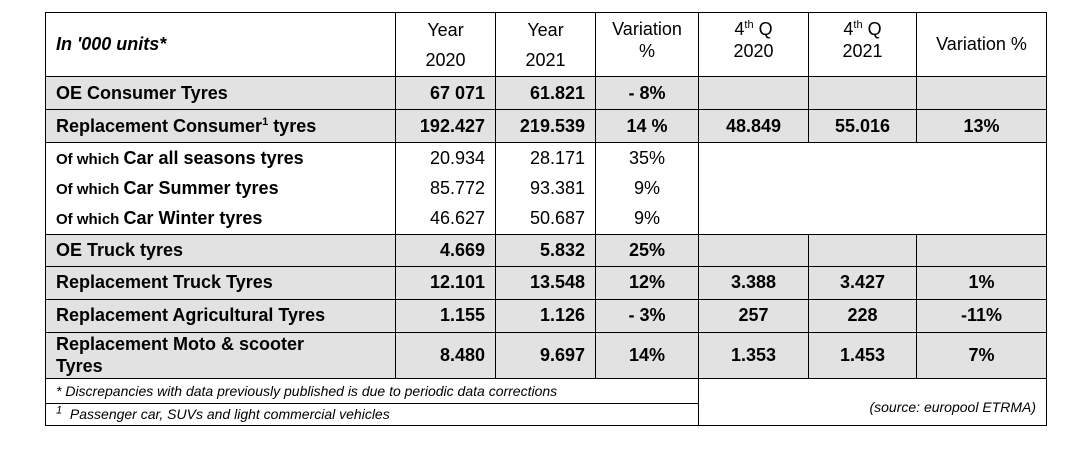 The image size is (1080, 458). Describe the element at coordinates (545, 59) in the screenshot. I see `col-header-year-2021-line2: 2021` at that location.